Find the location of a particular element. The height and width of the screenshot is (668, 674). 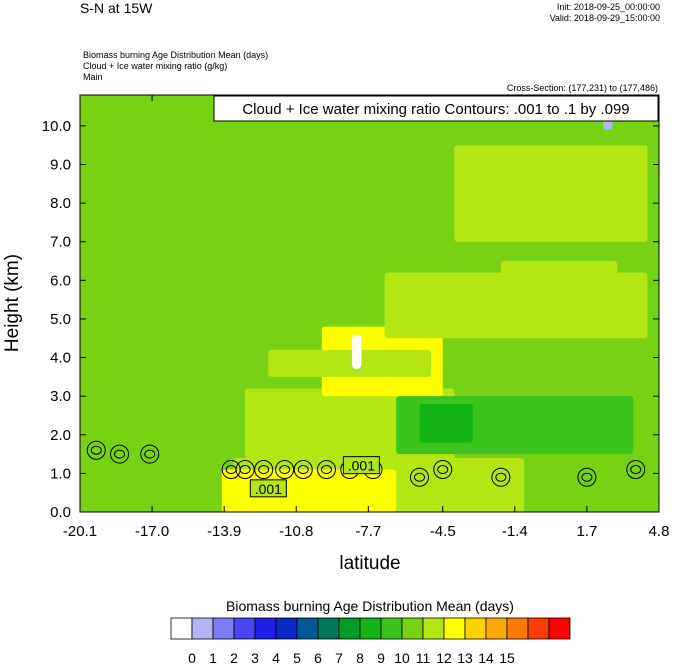

y-tick-label-3: 3.0 is located at coordinates (60, 396).